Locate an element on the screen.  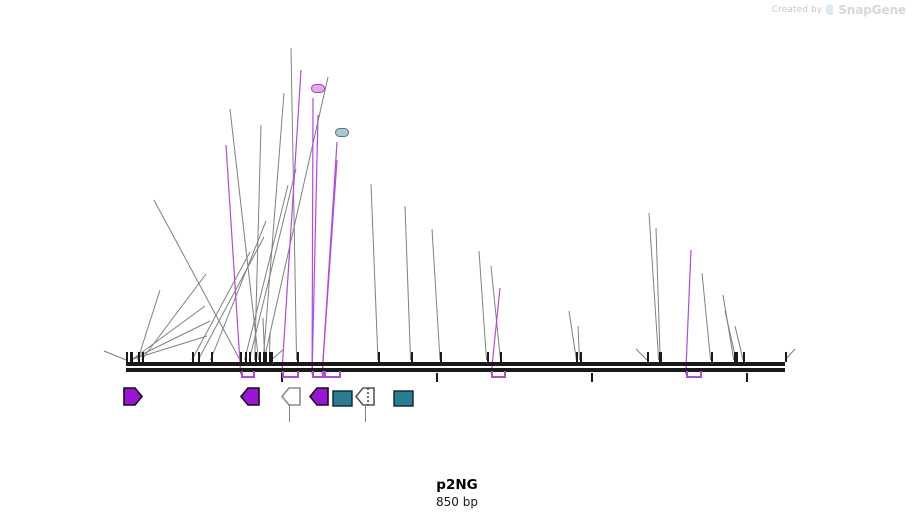
feature-range-m13rev is located at coordinates (318, 377).